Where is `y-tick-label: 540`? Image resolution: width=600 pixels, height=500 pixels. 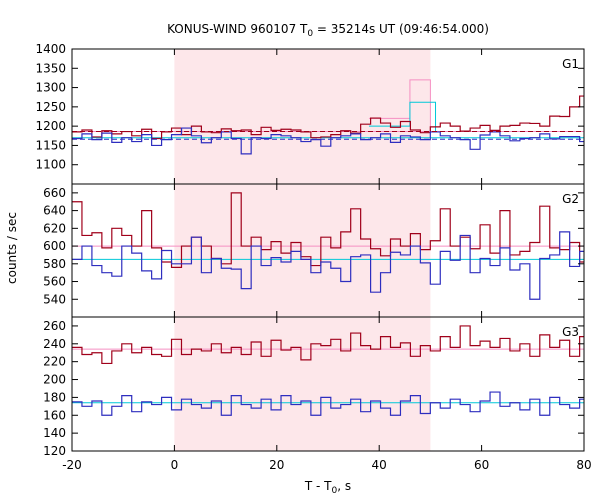
y-tick-label: 540 is located at coordinates (54, 299).